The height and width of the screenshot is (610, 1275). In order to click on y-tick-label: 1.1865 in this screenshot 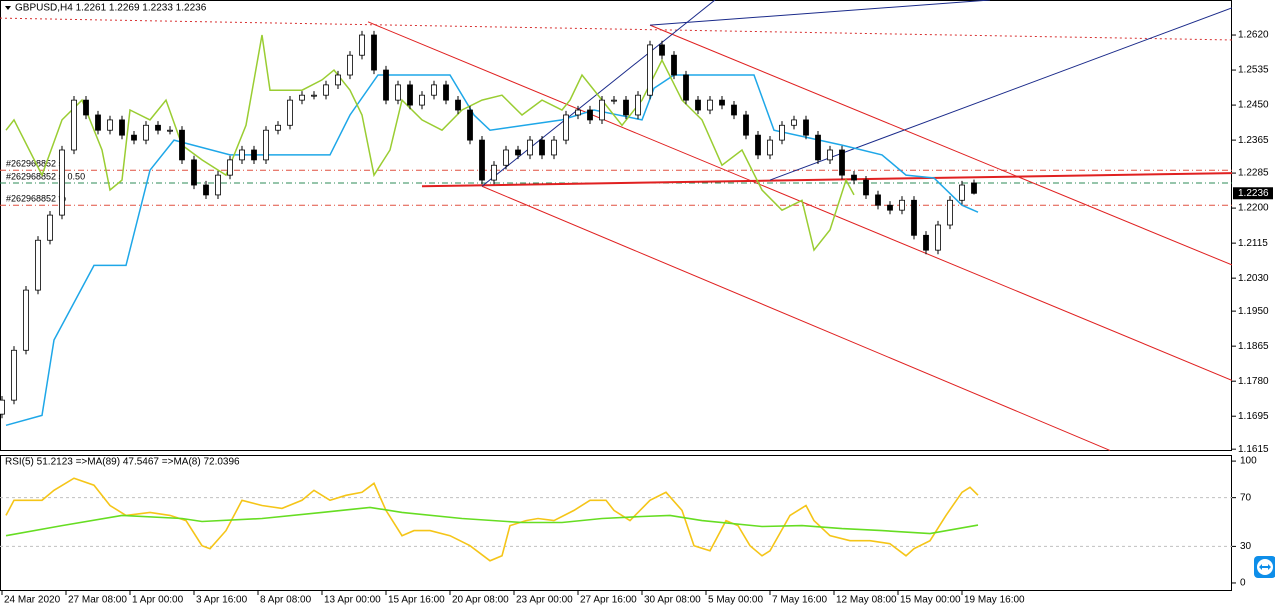, I will do `click(1253, 346)`.